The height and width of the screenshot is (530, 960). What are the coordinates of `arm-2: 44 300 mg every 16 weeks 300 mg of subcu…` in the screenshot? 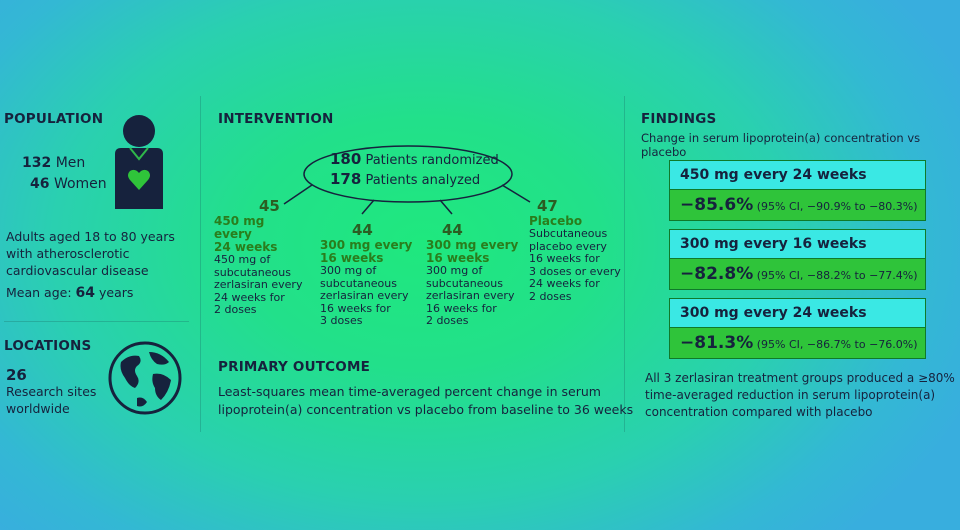 It's located at (368, 274).